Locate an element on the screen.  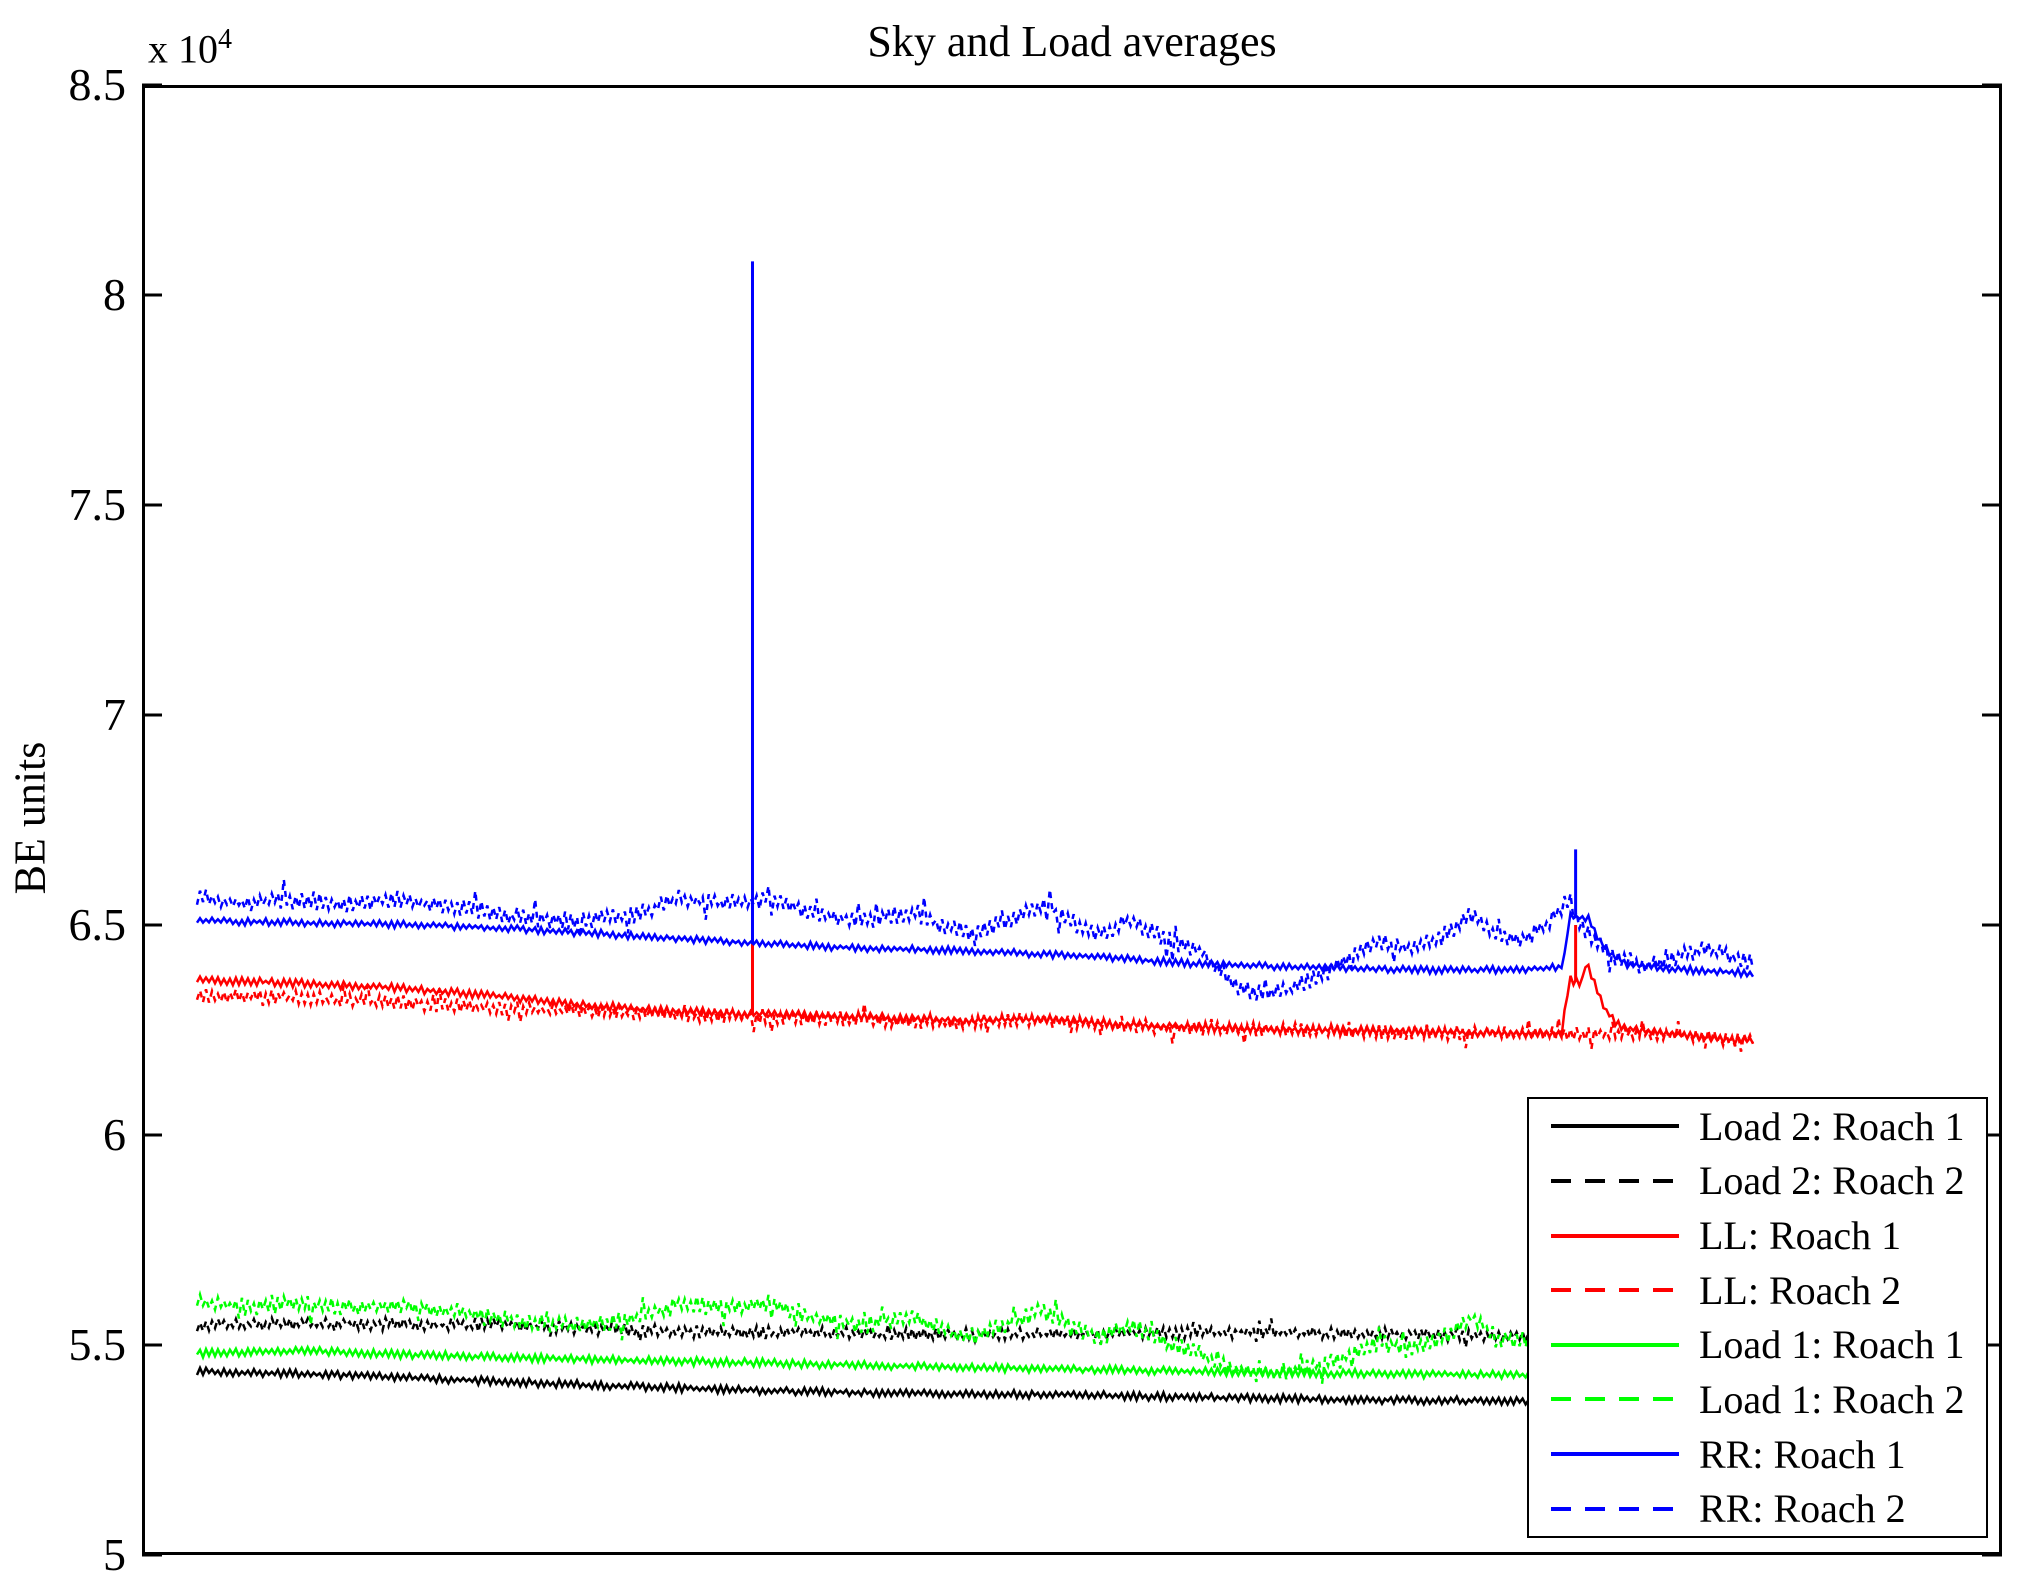
legend-entry-label: Load 1: Roach 2 is located at coordinates (1832, 1399).